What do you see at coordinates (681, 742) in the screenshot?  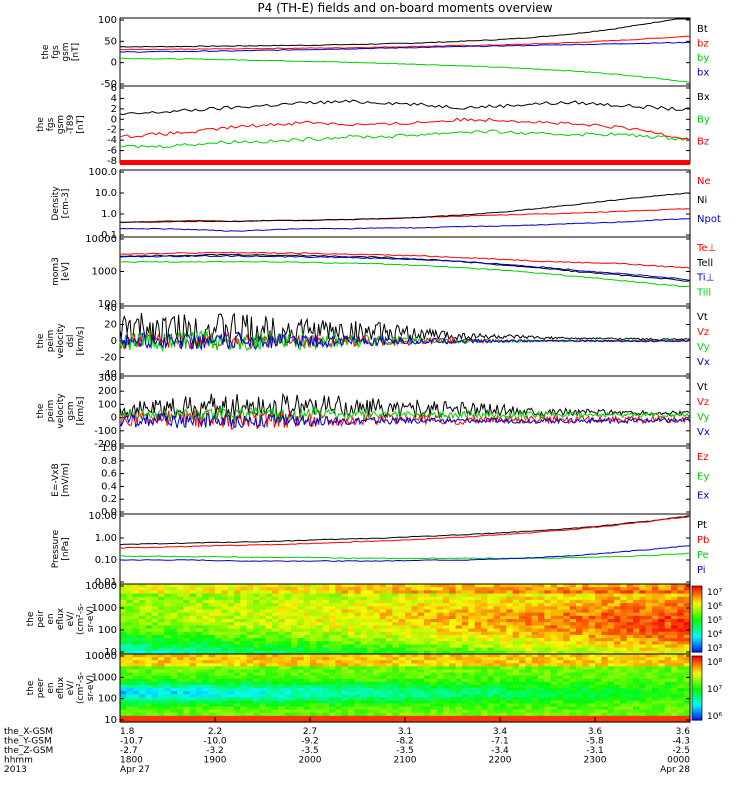 I see `x-tick-label: -4.3` at bounding box center [681, 742].